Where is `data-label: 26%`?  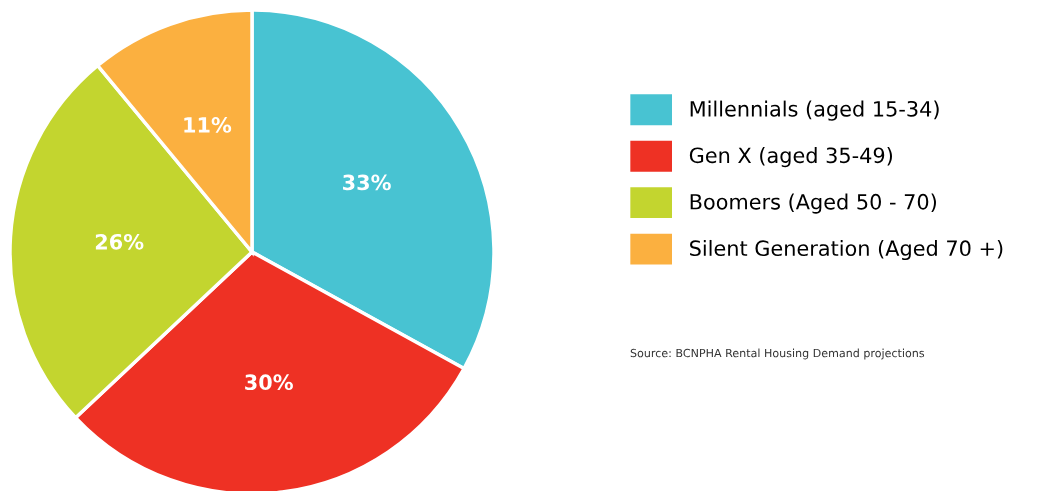
data-label: 26% is located at coordinates (119, 241).